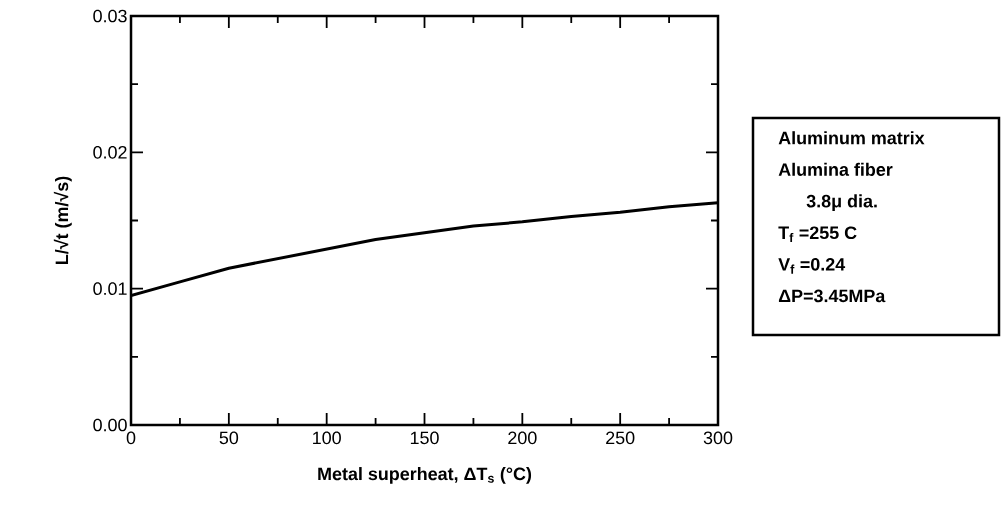 This screenshot has height=529, width=1002. What do you see at coordinates (110, 152) in the screenshot?
I see `y-tick-label: 0.02` at bounding box center [110, 152].